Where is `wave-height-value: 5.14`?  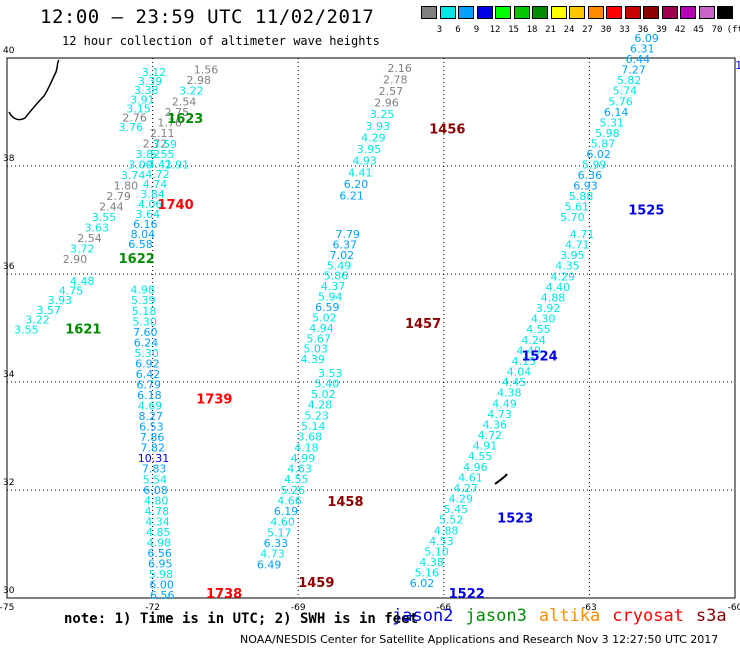 wave-height-value: 5.14 is located at coordinates (313, 426).